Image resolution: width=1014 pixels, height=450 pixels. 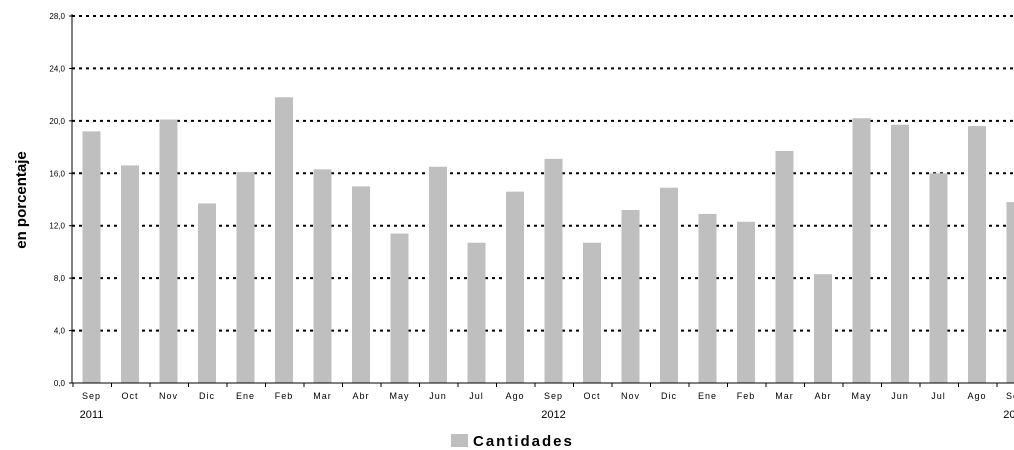 What do you see at coordinates (60, 331) in the screenshot?
I see `y-tick-label: 4,0` at bounding box center [60, 331].